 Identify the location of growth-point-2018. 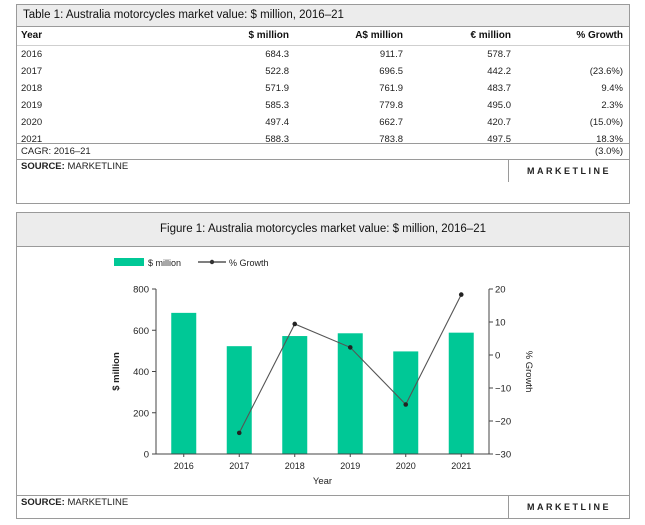
(295, 324).